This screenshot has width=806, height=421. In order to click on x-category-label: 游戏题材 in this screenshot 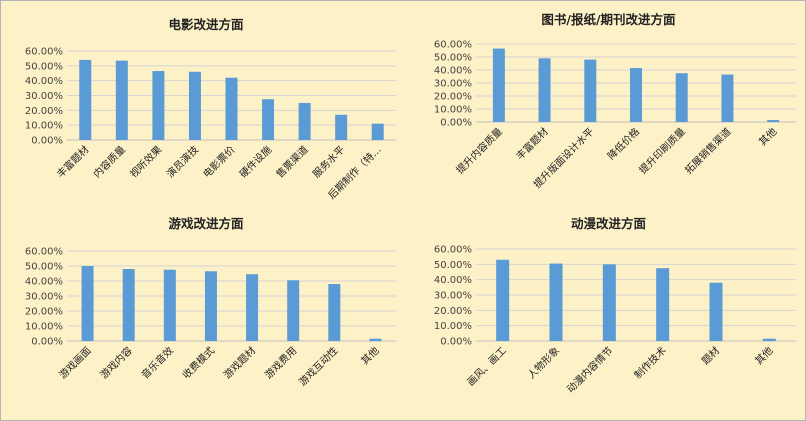, I will do `click(239, 362)`.